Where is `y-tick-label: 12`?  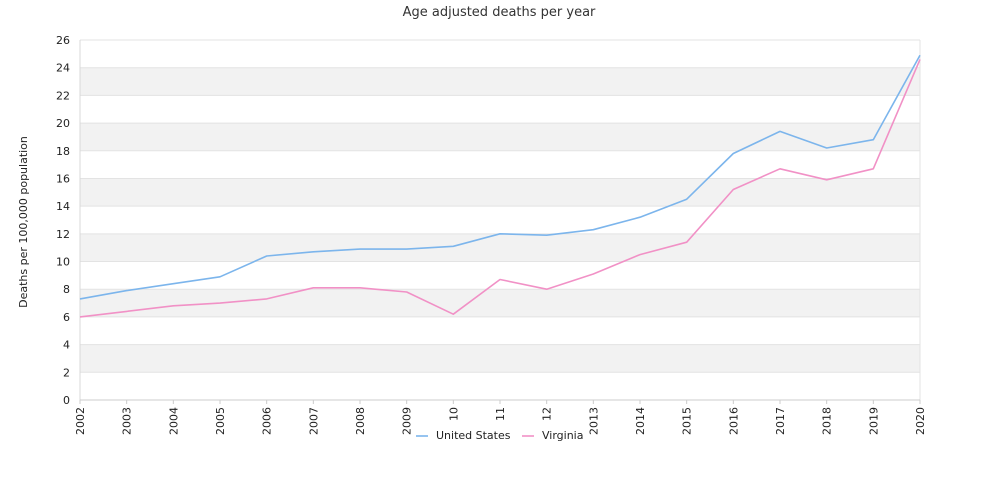 y-tick-label: 12 is located at coordinates (63, 234).